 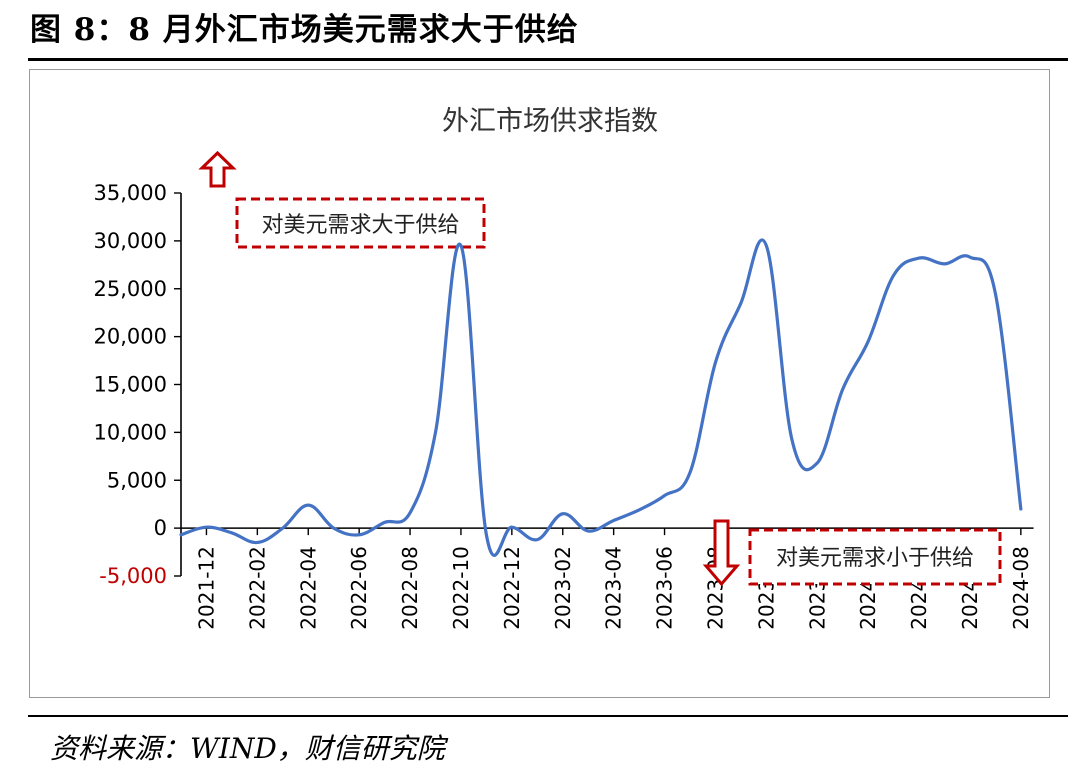 What do you see at coordinates (550, 121) in the screenshot?
I see `chart-title: 外汇市场供求指数` at bounding box center [550, 121].